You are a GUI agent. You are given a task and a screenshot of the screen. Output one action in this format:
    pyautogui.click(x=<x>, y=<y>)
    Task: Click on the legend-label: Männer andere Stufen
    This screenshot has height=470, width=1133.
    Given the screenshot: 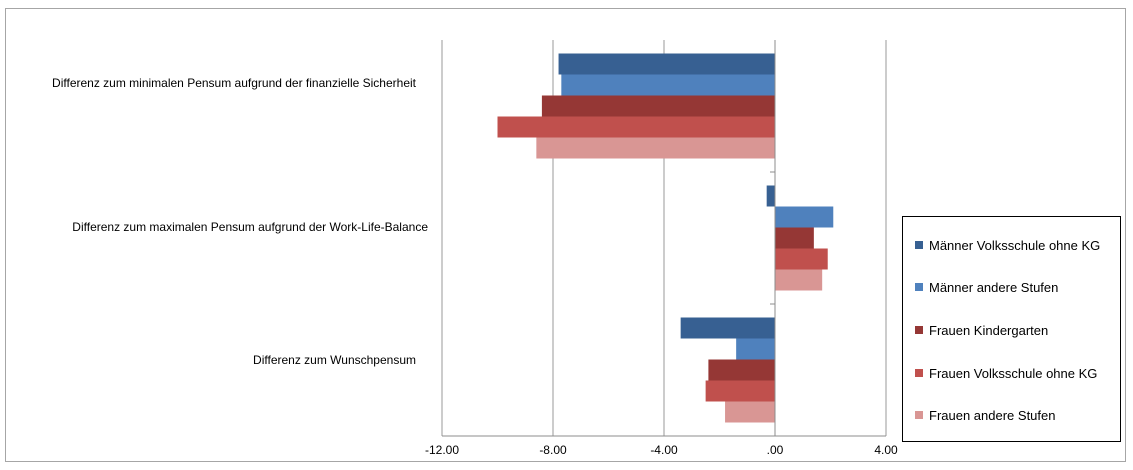 What is the action you would take?
    pyautogui.click(x=994, y=287)
    